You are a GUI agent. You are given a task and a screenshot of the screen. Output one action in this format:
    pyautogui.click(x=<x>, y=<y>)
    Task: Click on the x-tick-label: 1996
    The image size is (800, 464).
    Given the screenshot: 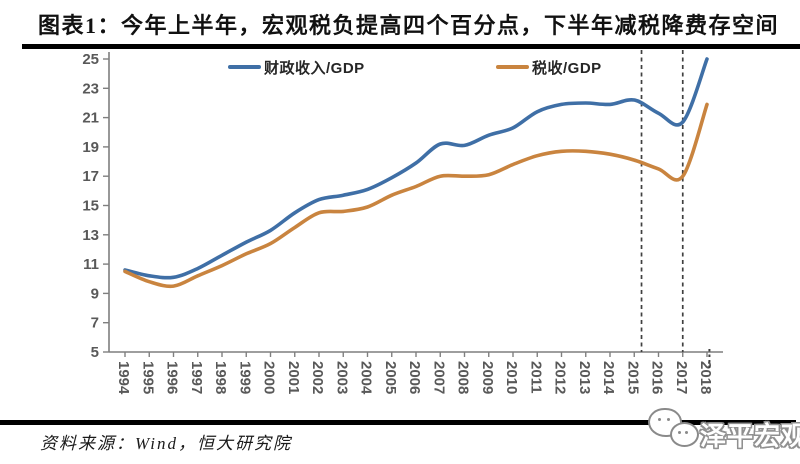 What is the action you would take?
    pyautogui.click(x=172, y=377)
    